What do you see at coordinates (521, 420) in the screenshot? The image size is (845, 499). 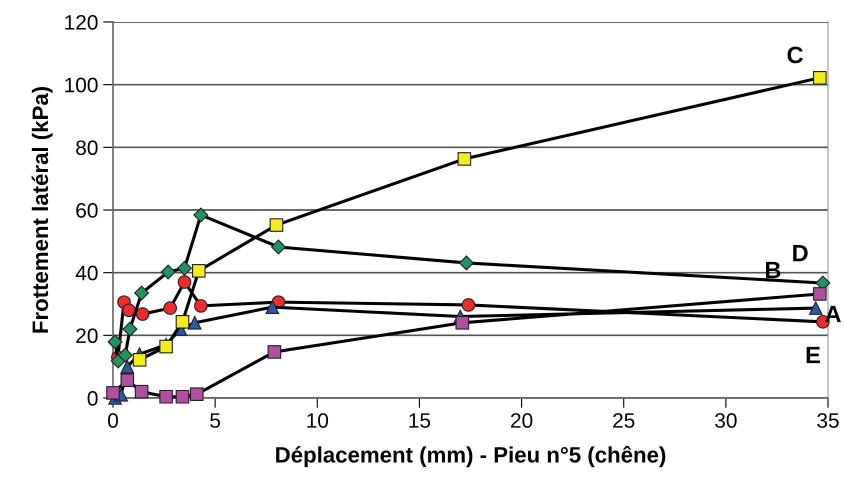 I see `x-tick-label: 20` at bounding box center [521, 420].